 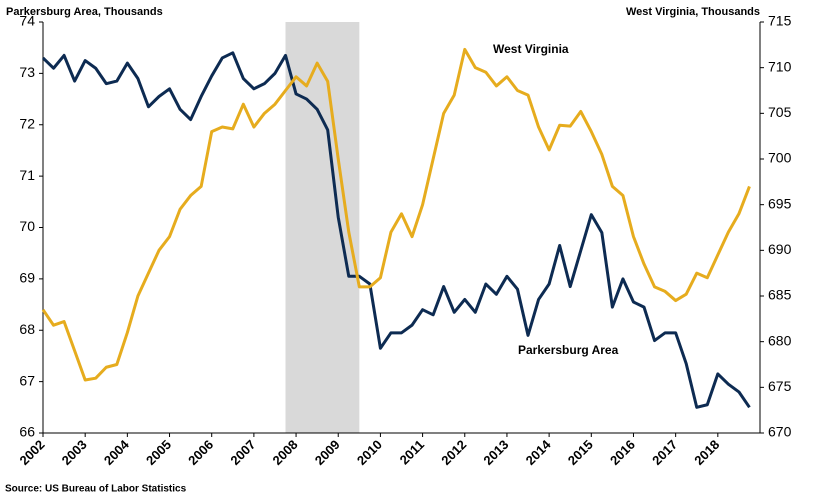 What do you see at coordinates (27, 432) in the screenshot?
I see `y-tick-label: 66` at bounding box center [27, 432].